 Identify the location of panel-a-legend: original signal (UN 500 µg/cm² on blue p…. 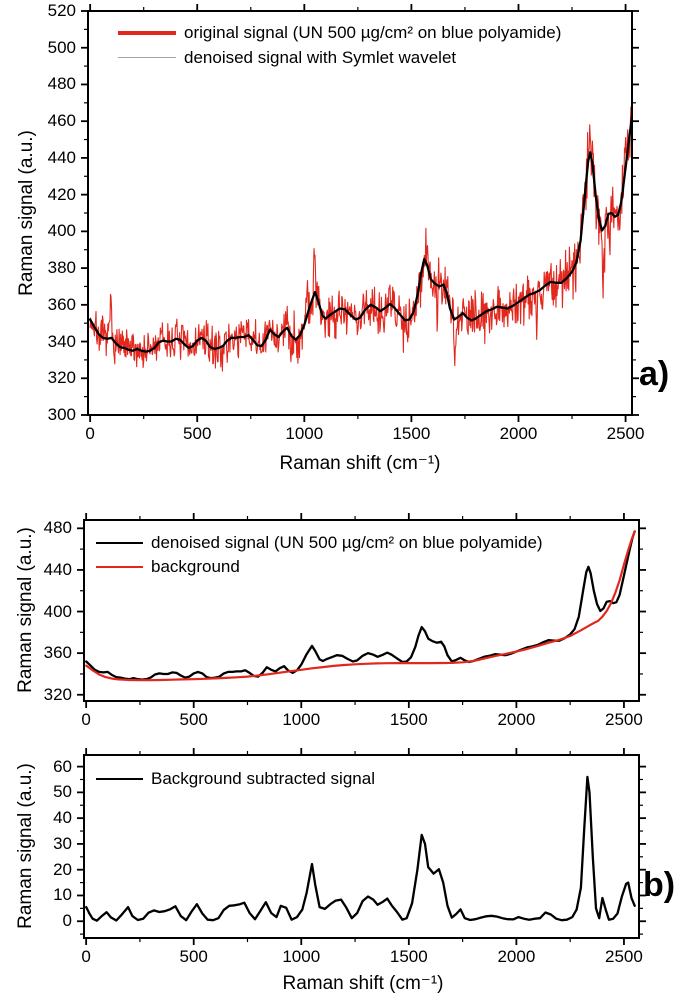
(339, 45).